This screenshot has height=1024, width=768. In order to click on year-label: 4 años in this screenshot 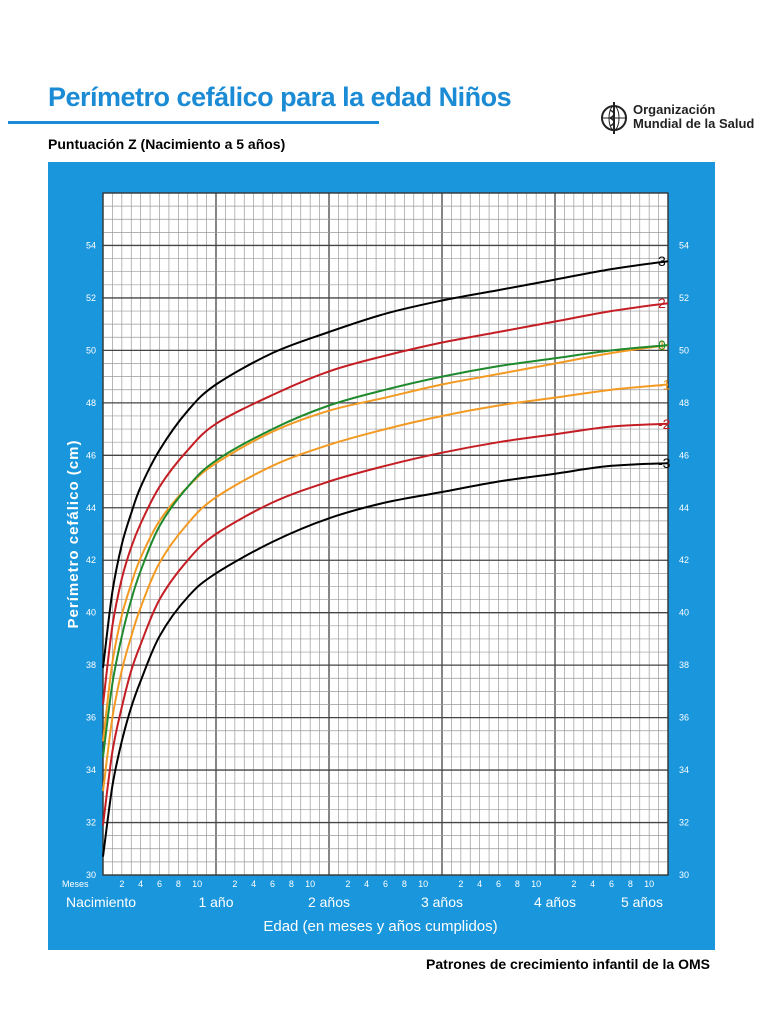, I will do `click(555, 902)`.